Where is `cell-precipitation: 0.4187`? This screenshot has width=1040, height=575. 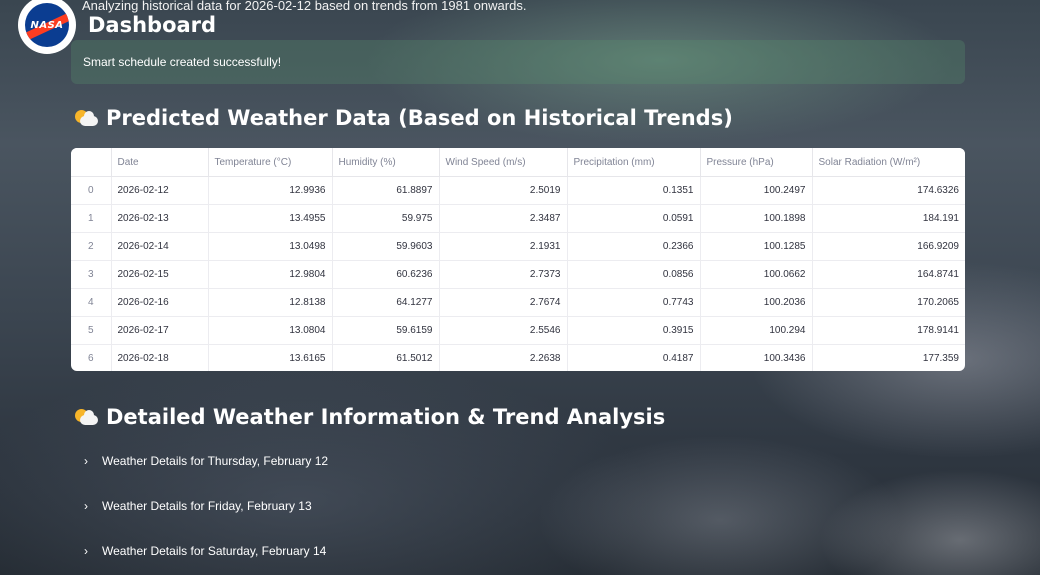
cell-precipitation: 0.4187 is located at coordinates (634, 357).